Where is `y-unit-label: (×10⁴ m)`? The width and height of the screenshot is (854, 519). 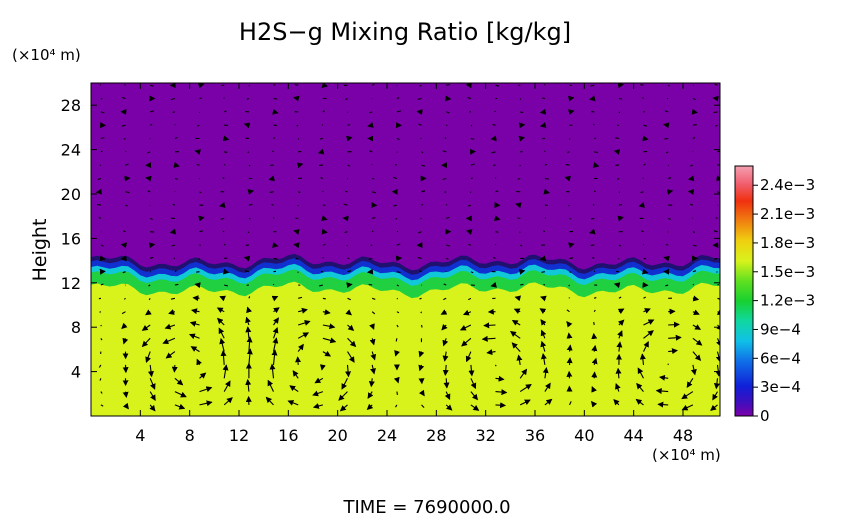 y-unit-label: (×10⁴ m) is located at coordinates (46, 55).